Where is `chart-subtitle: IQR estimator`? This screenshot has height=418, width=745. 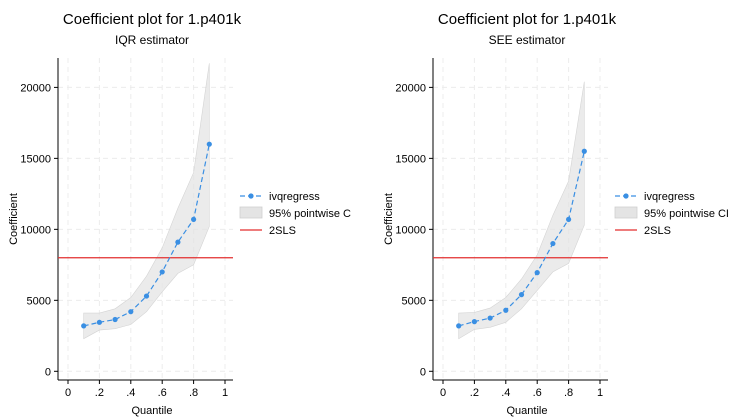 chart-subtitle: IQR estimator is located at coordinates (152, 40).